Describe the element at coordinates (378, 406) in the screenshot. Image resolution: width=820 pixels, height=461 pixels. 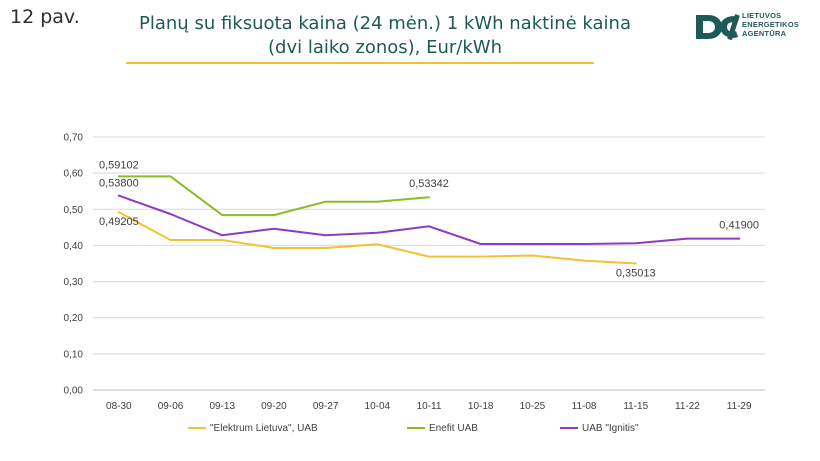
I see `x-tick-label: 10-04` at that location.